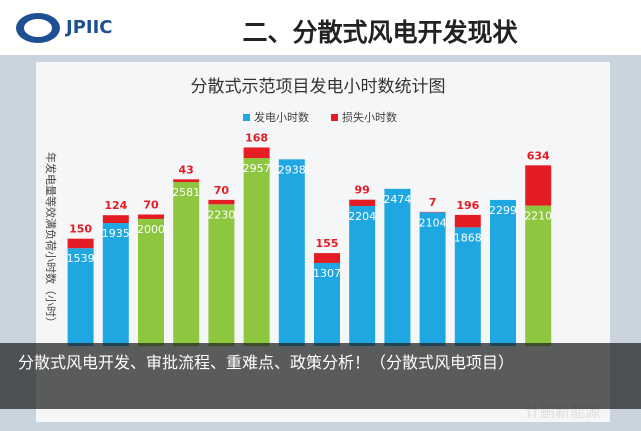 The image size is (641, 431). What do you see at coordinates (256, 137) in the screenshot?
I see `value-label: 168` at bounding box center [256, 137].